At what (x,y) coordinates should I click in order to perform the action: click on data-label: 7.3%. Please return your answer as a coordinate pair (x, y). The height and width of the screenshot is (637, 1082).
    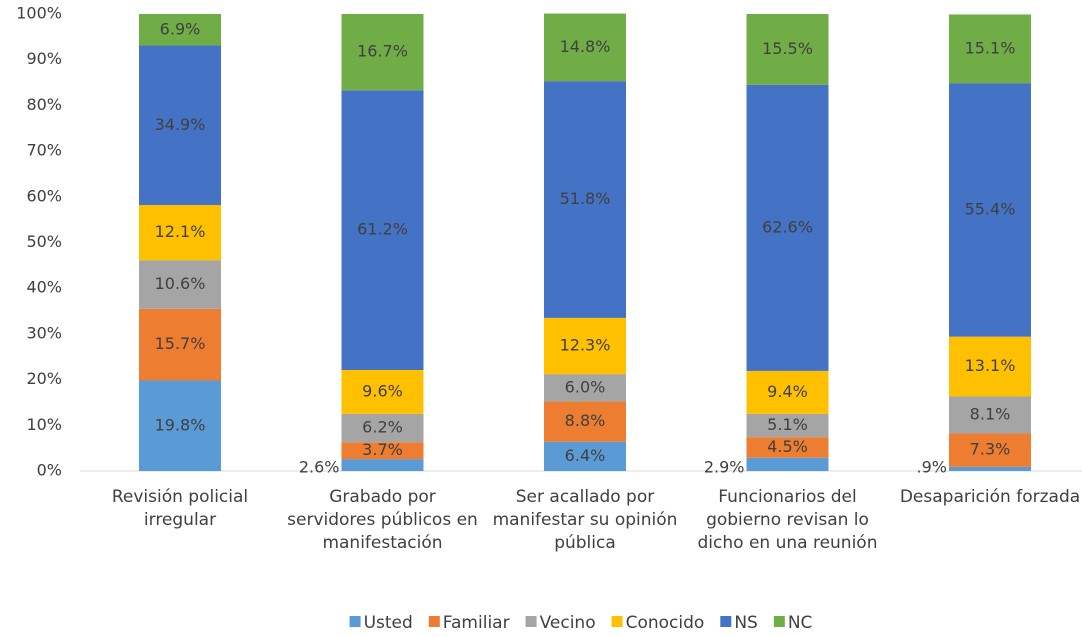
    Looking at the image, I should click on (990, 449).